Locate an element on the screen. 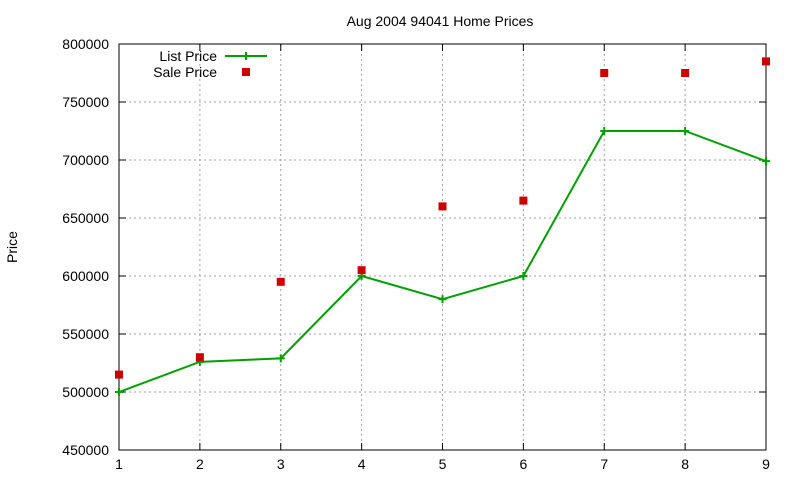  x-tick-label: 1 is located at coordinates (119, 464).